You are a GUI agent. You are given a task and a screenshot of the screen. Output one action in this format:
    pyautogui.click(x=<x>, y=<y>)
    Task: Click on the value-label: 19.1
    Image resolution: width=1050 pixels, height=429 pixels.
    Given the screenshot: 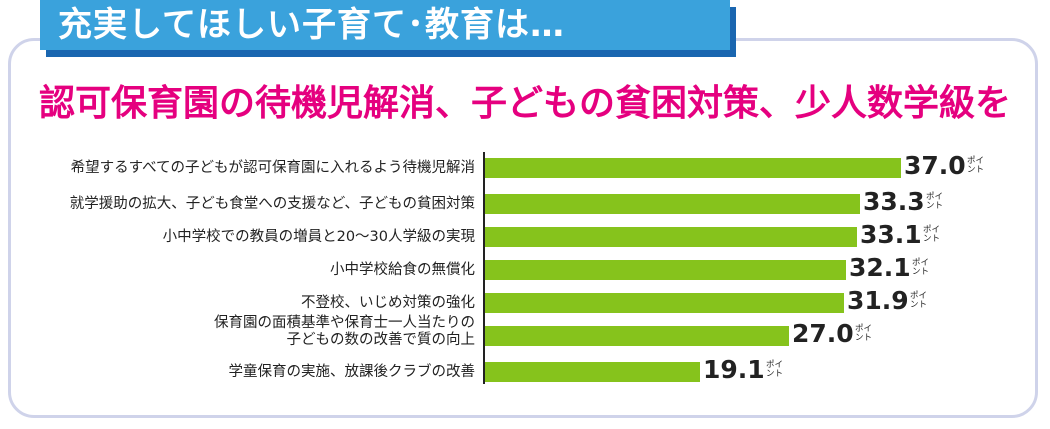 What is the action you would take?
    pyautogui.click(x=734, y=369)
    